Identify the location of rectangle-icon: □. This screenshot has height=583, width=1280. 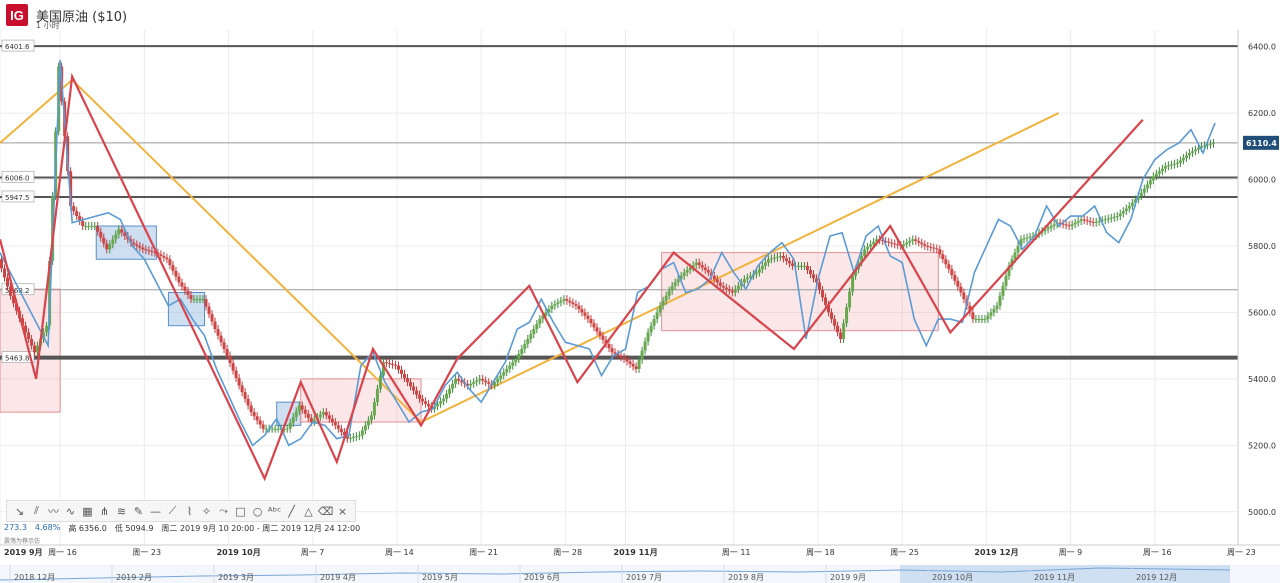
(240, 511).